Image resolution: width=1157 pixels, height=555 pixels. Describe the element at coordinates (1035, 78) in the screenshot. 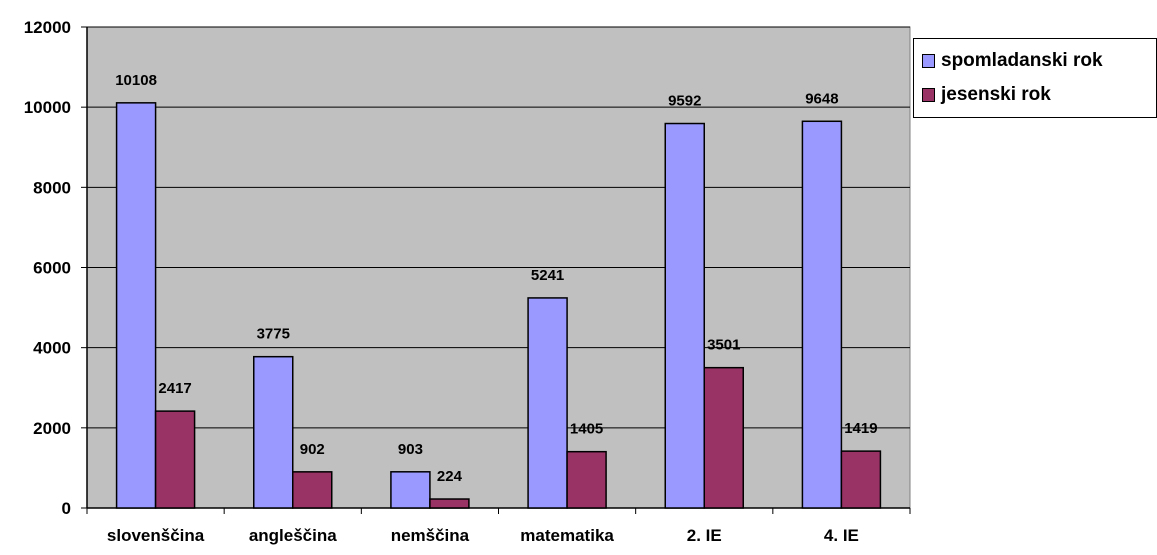

I see `legend: spomladanski rok jesenski rok` at that location.